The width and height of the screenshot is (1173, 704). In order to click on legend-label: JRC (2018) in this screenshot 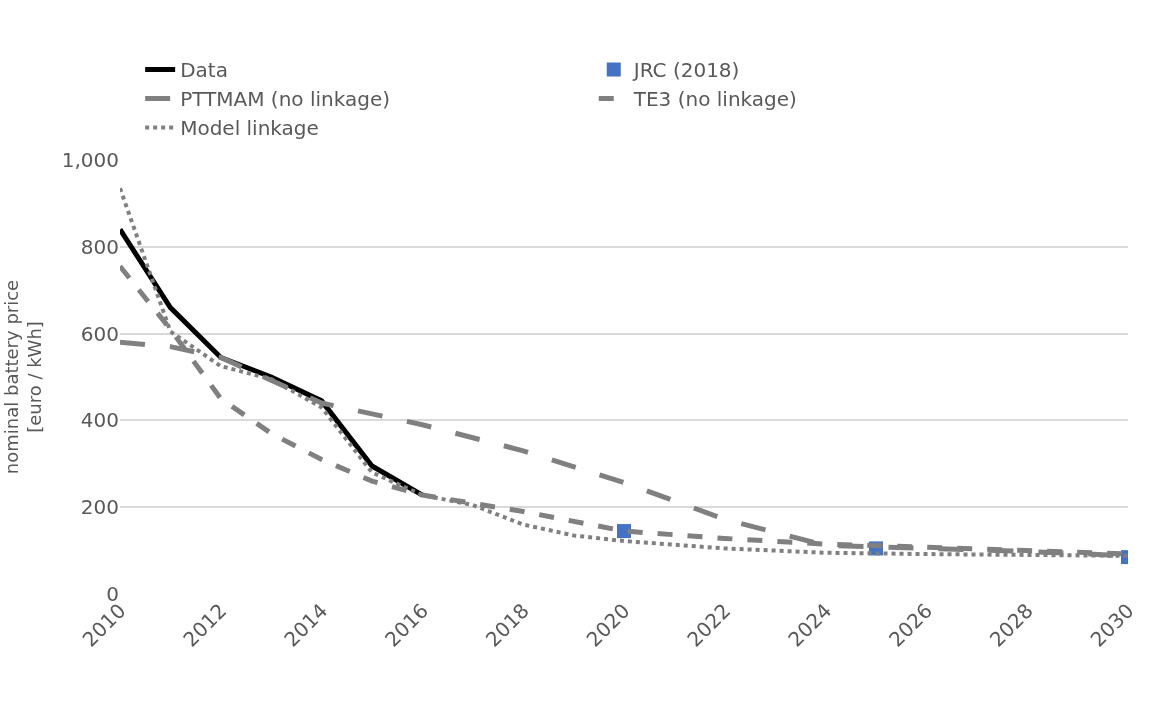, I will do `click(685, 70)`.